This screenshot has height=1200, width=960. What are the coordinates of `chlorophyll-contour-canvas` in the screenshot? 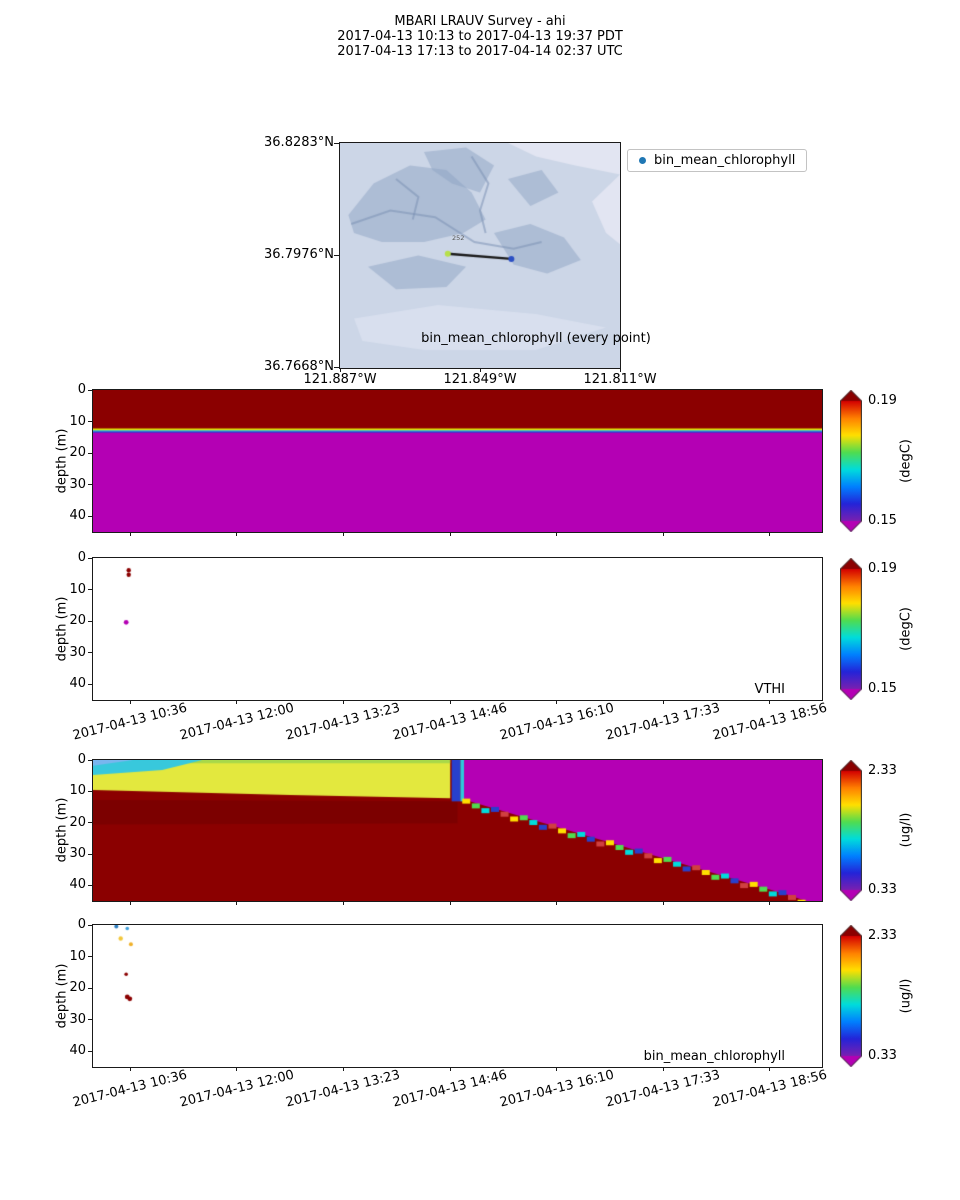 It's located at (457, 830).